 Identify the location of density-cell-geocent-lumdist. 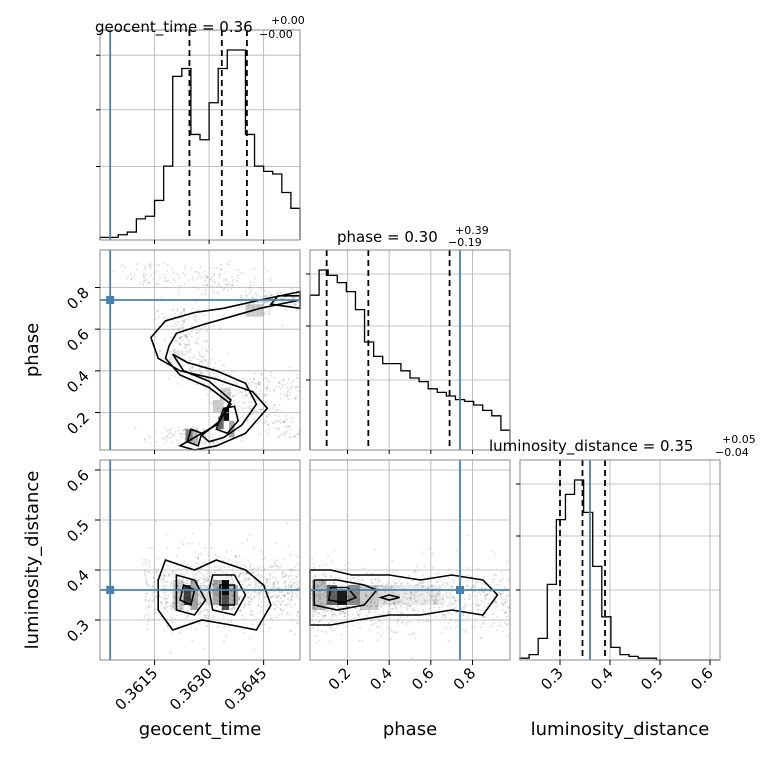
(225, 587).